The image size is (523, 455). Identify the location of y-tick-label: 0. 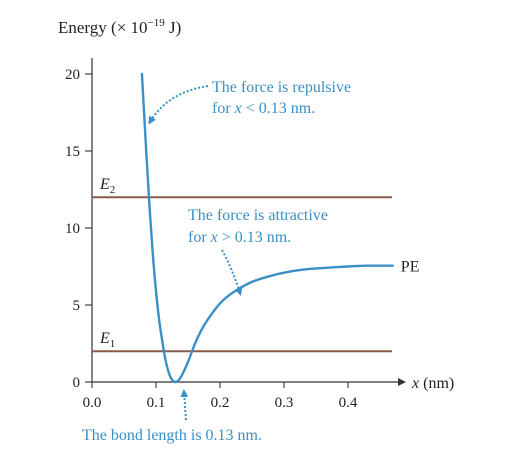
(77, 383).